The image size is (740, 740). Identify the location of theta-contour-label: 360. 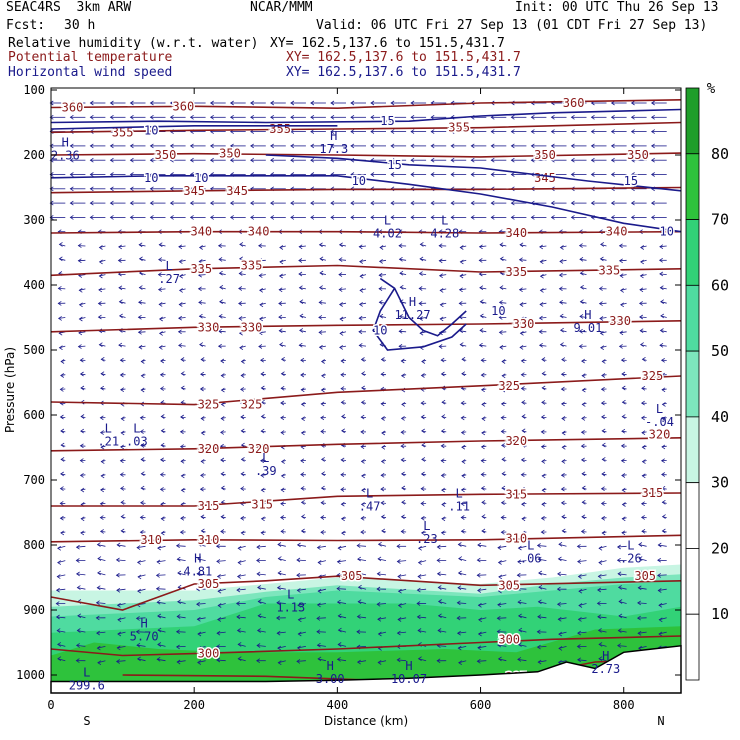
(184, 106).